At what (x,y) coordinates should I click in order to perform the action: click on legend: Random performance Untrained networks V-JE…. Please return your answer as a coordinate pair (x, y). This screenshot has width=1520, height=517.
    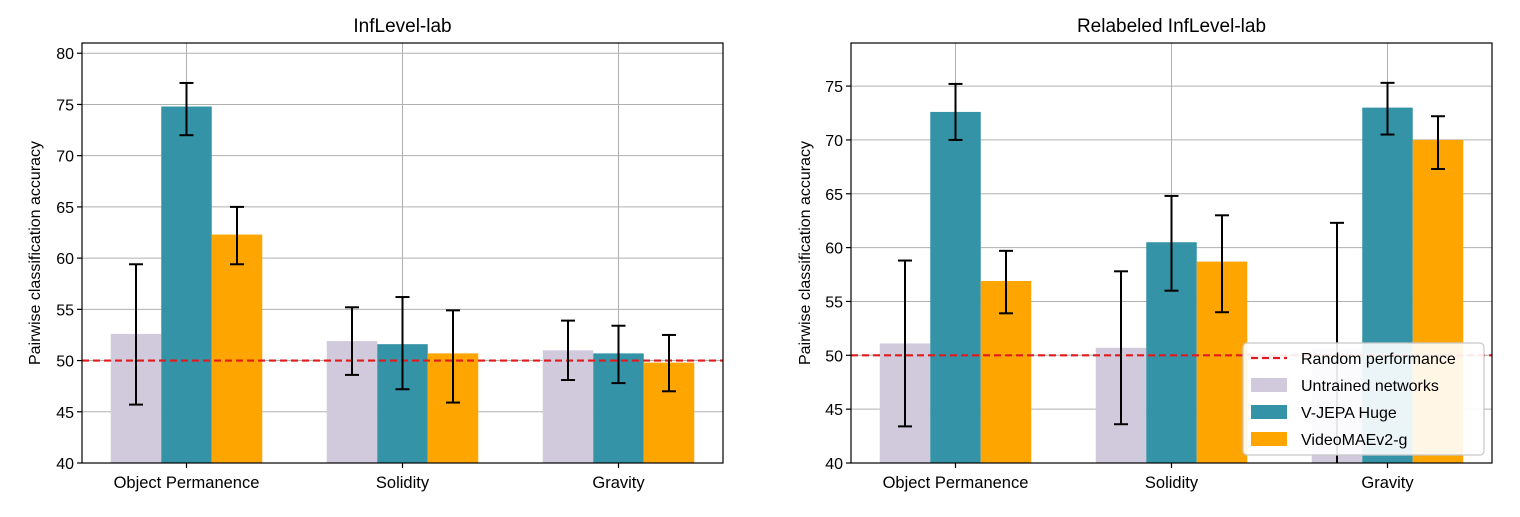
    Looking at the image, I should click on (1363, 399).